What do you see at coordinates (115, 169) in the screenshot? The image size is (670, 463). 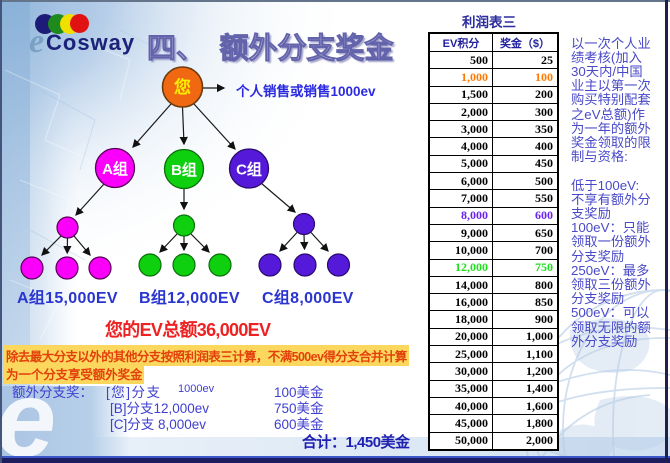 I see `svg-text: A组` at bounding box center [115, 169].